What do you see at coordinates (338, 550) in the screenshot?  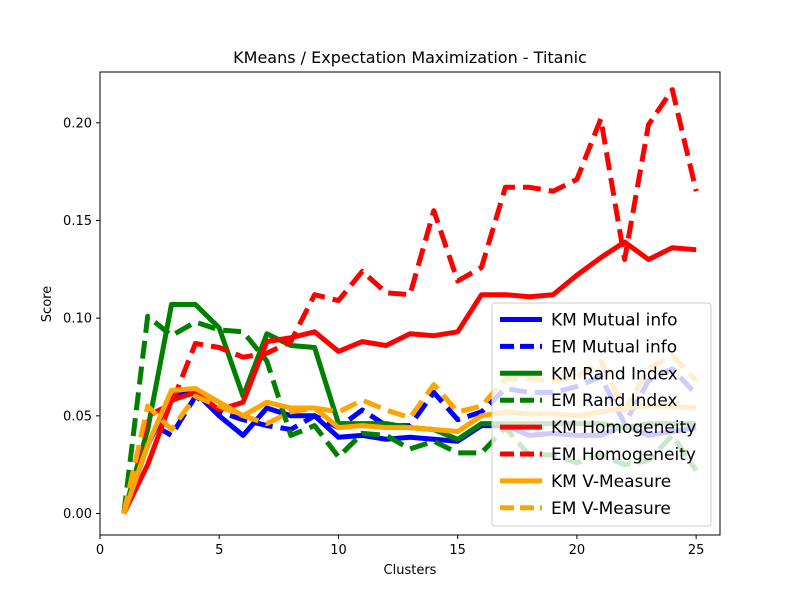 I see `x-tick-label: 10` at bounding box center [338, 550].